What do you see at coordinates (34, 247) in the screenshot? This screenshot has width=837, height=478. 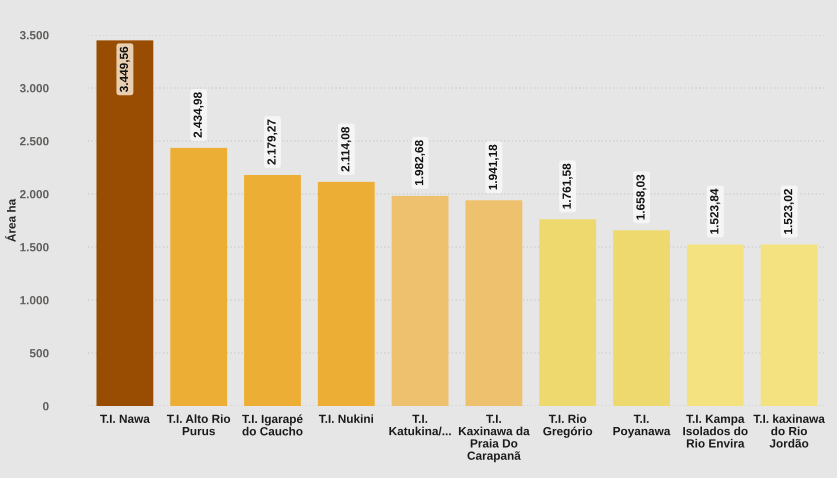 I see `y-tick-label: 1.500` at bounding box center [34, 247].